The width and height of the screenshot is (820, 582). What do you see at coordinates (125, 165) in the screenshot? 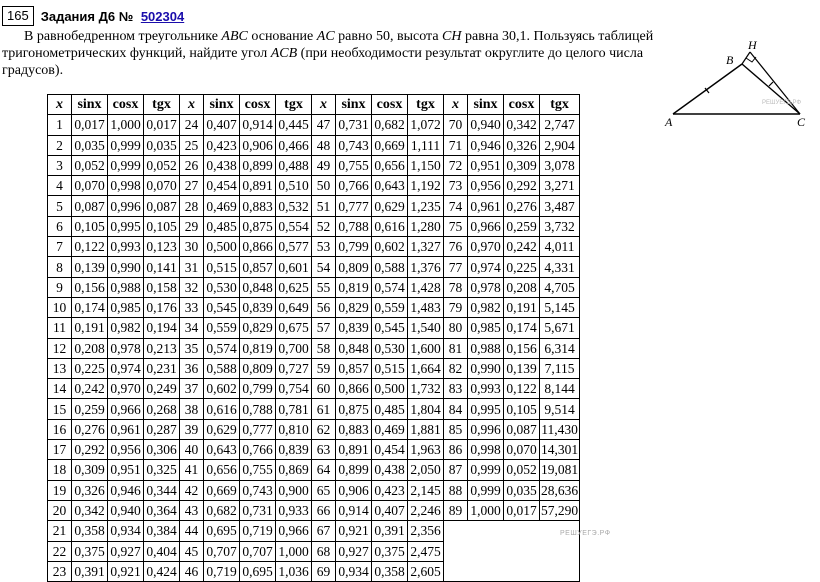
I see `value-cell: 0,999` at bounding box center [125, 165].